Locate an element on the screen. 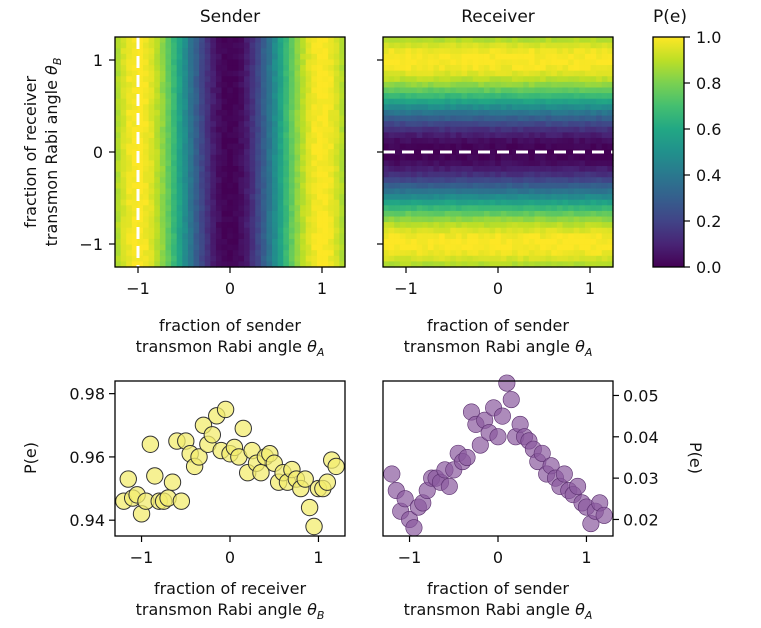 The image size is (761, 628). scatter-point is located at coordinates (172, 482).